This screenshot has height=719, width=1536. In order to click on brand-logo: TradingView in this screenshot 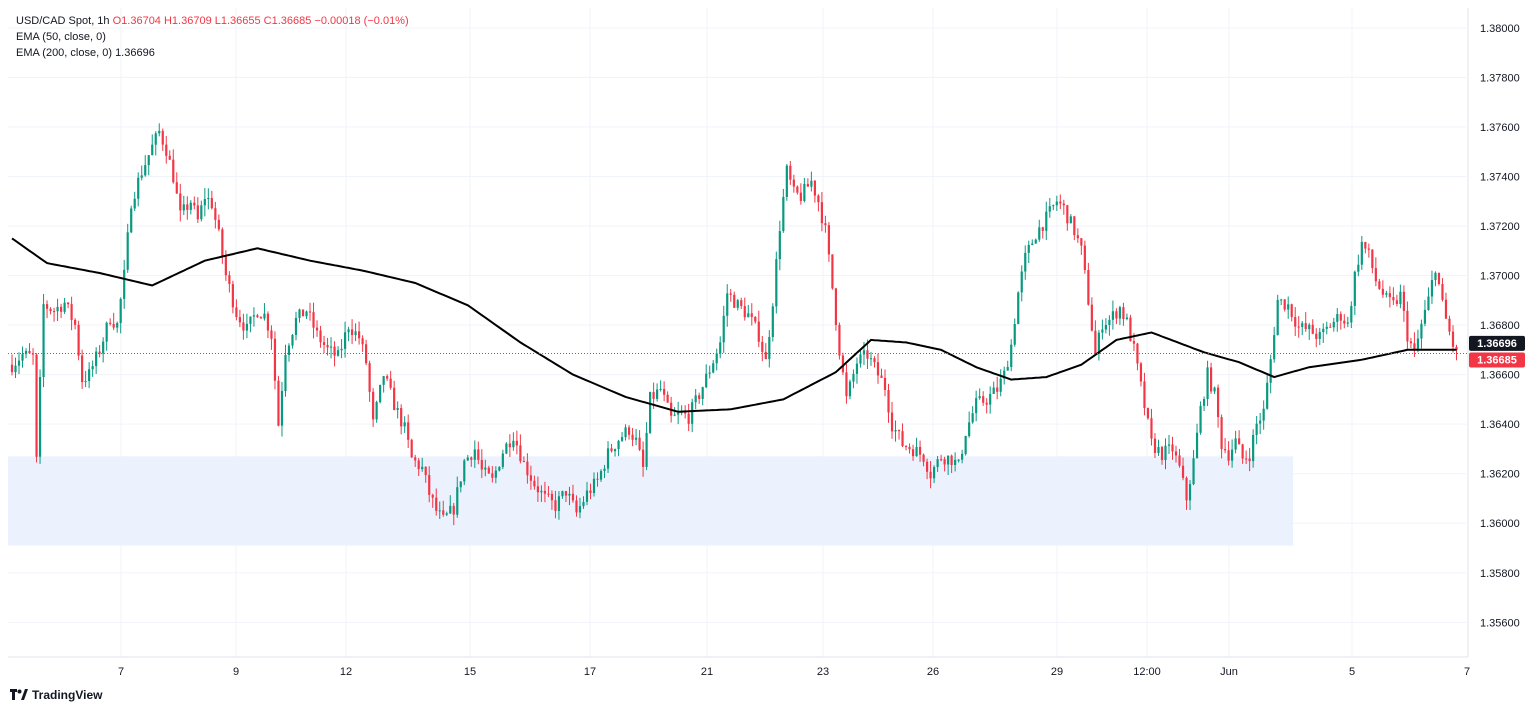, I will do `click(56, 695)`.